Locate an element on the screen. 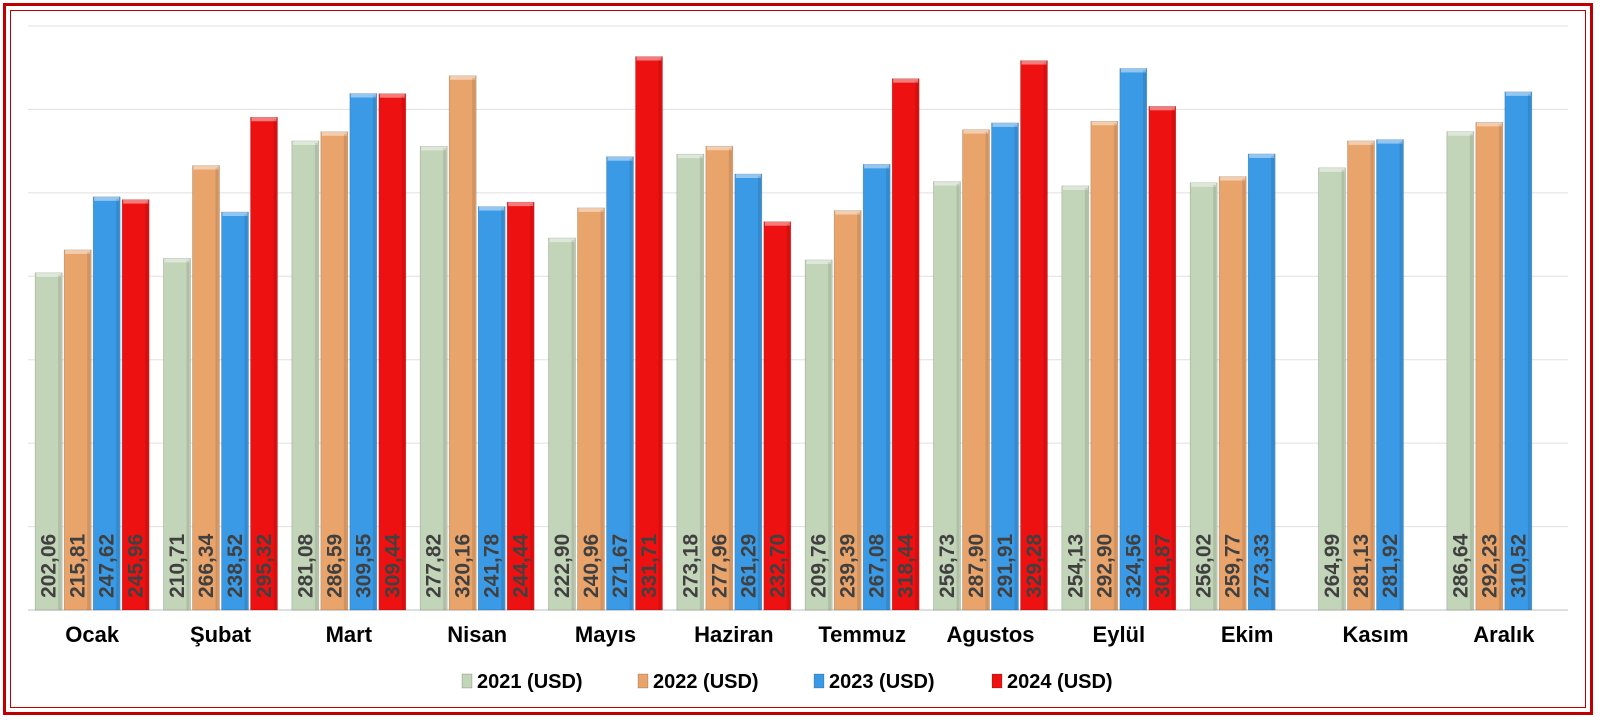  data-label: 281,08 is located at coordinates (305, 565).